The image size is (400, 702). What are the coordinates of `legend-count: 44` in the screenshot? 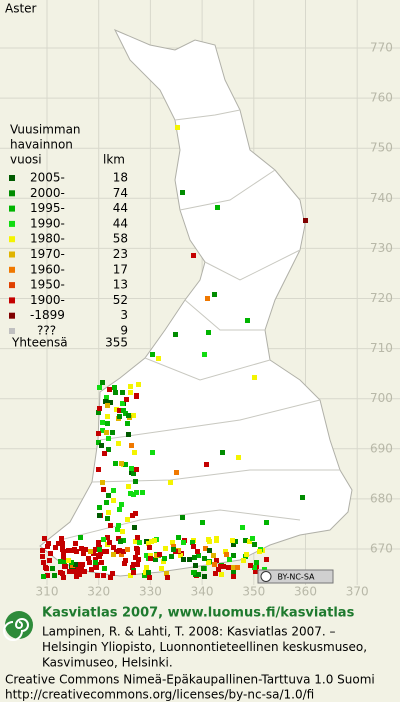 It's located at (120, 208).